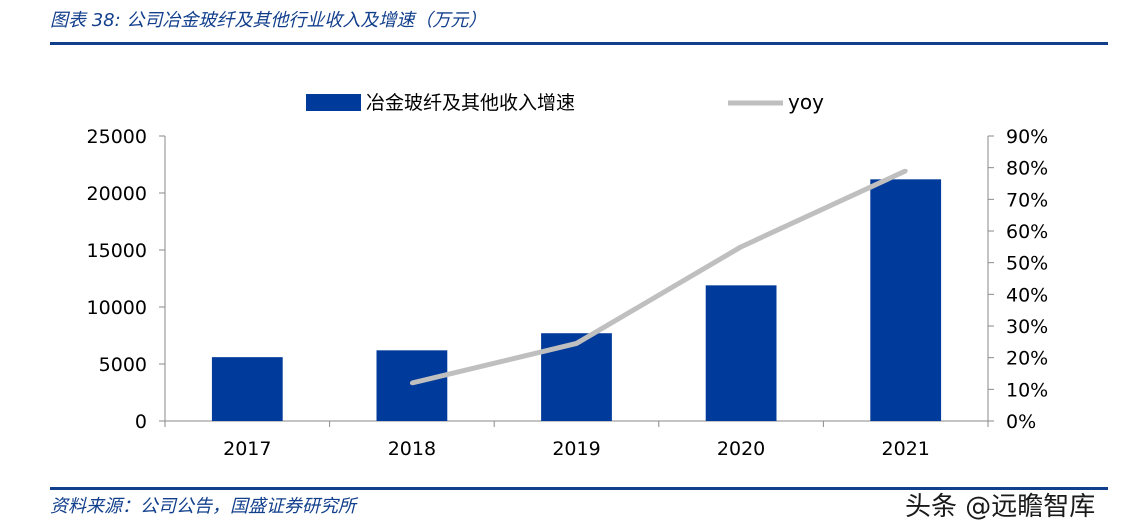  I want to click on right-tick-label: 50%, so click(1027, 264).